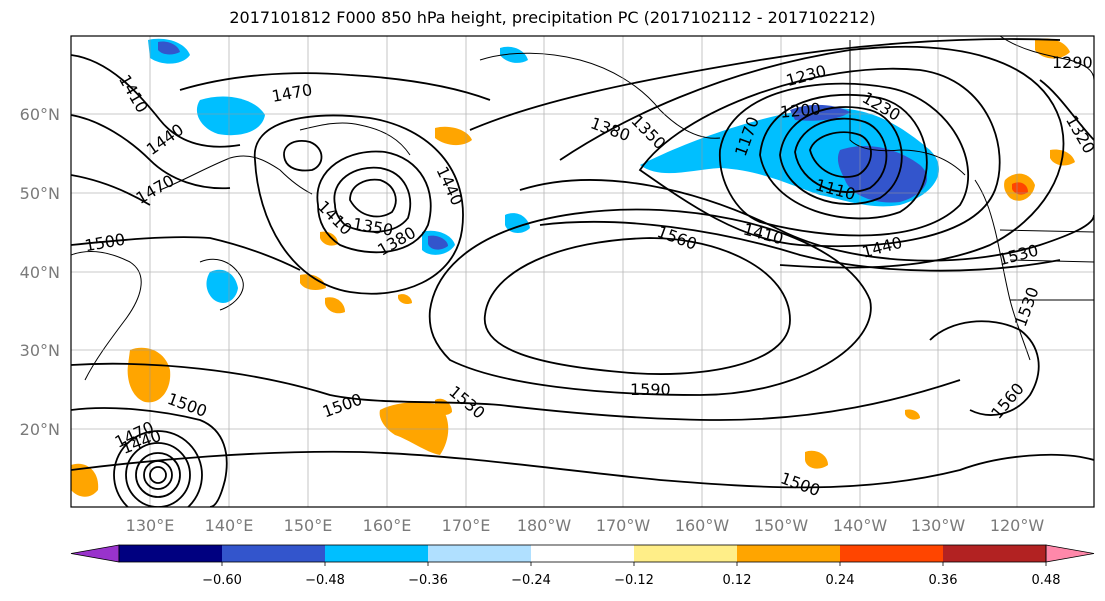  What do you see at coordinates (1017, 525) in the screenshot?
I see `lon-label: 120°W` at bounding box center [1017, 525].